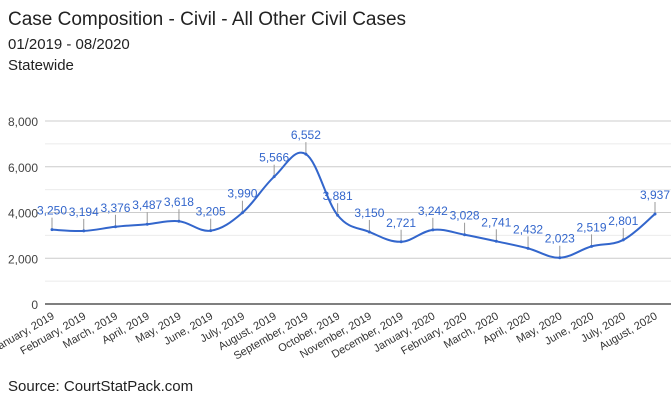 This screenshot has width=671, height=406. Describe the element at coordinates (338, 196) in the screenshot. I see `data-label: 3,881` at that location.